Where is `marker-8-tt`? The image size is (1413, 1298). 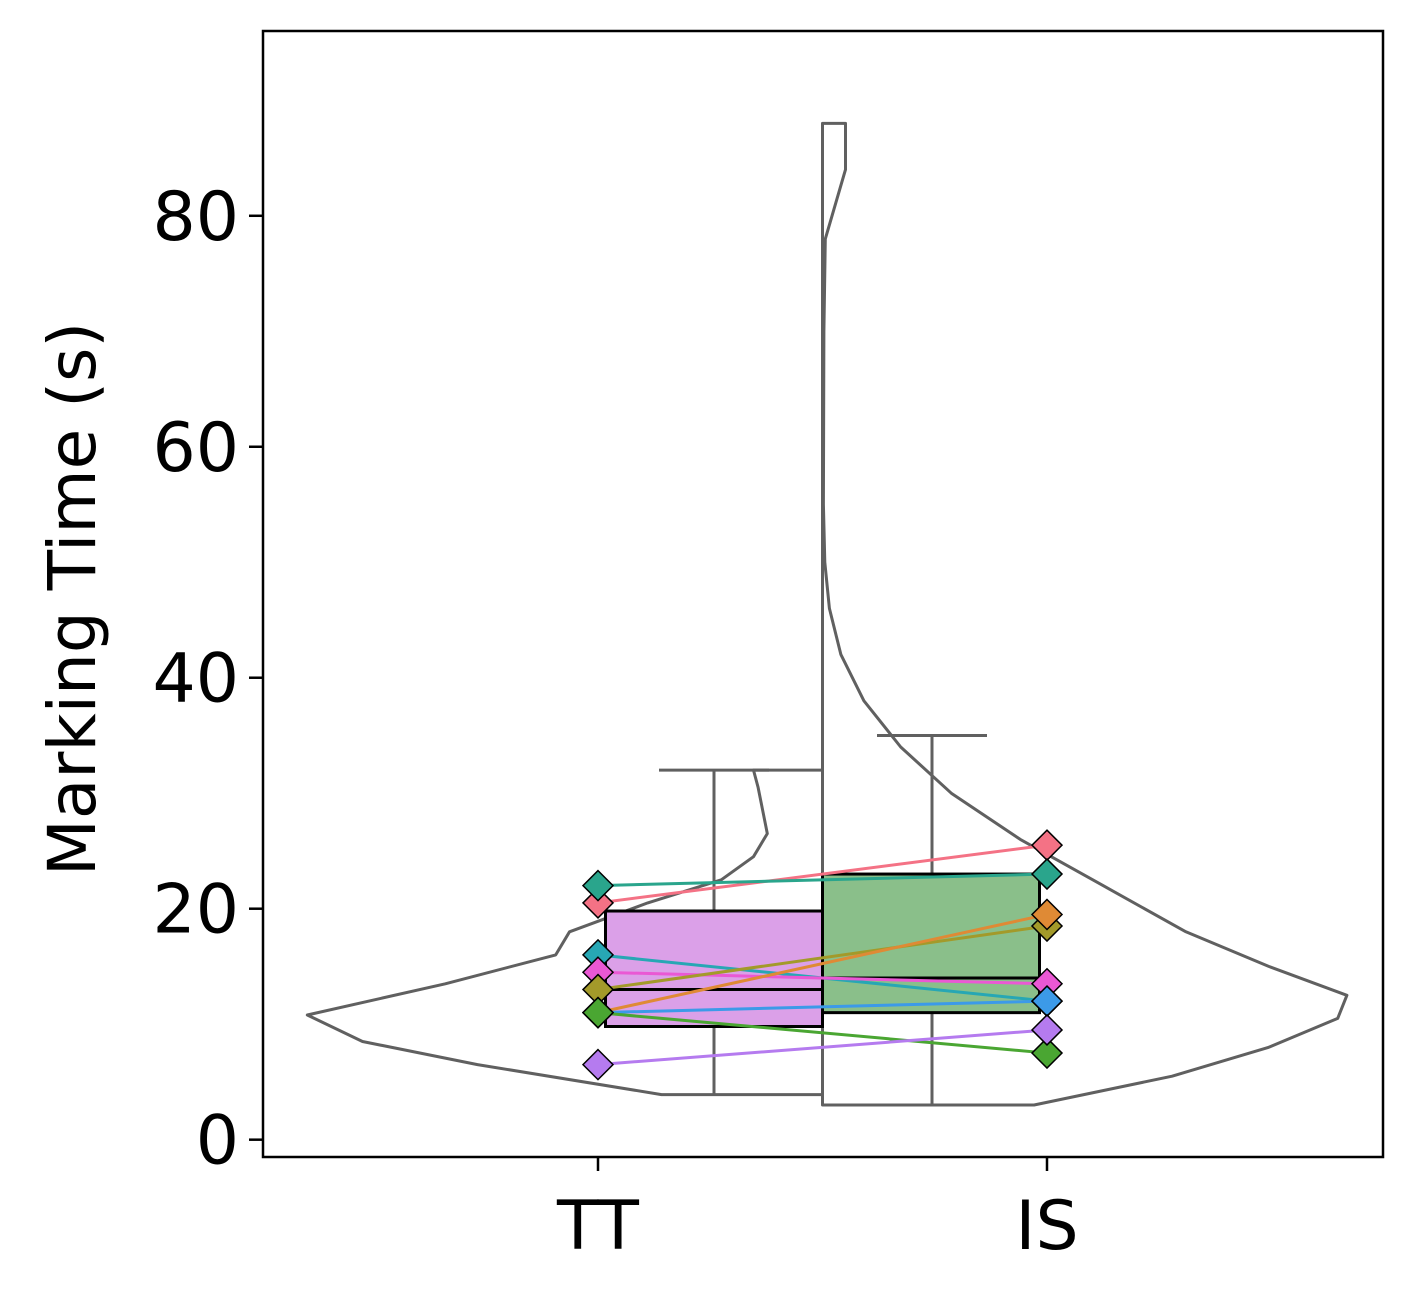
marker-8-tt is located at coordinates (598, 1012).